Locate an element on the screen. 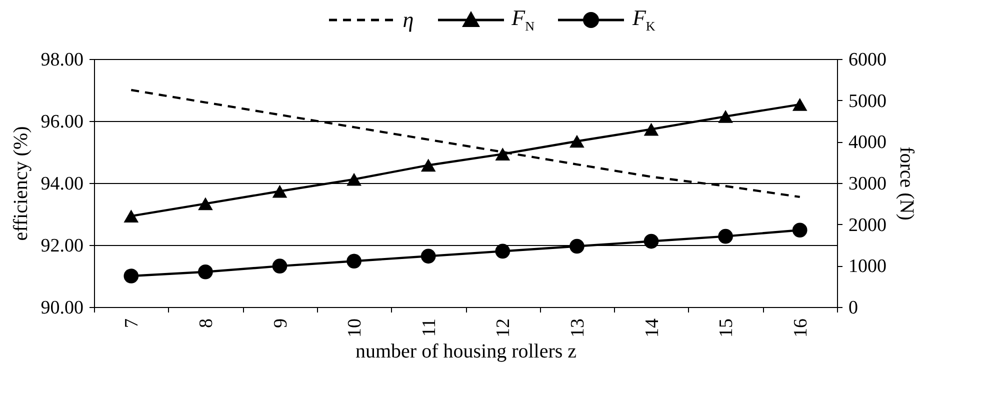 This screenshot has height=415, width=982. y-tick-label: 98.00 is located at coordinates (62, 60).